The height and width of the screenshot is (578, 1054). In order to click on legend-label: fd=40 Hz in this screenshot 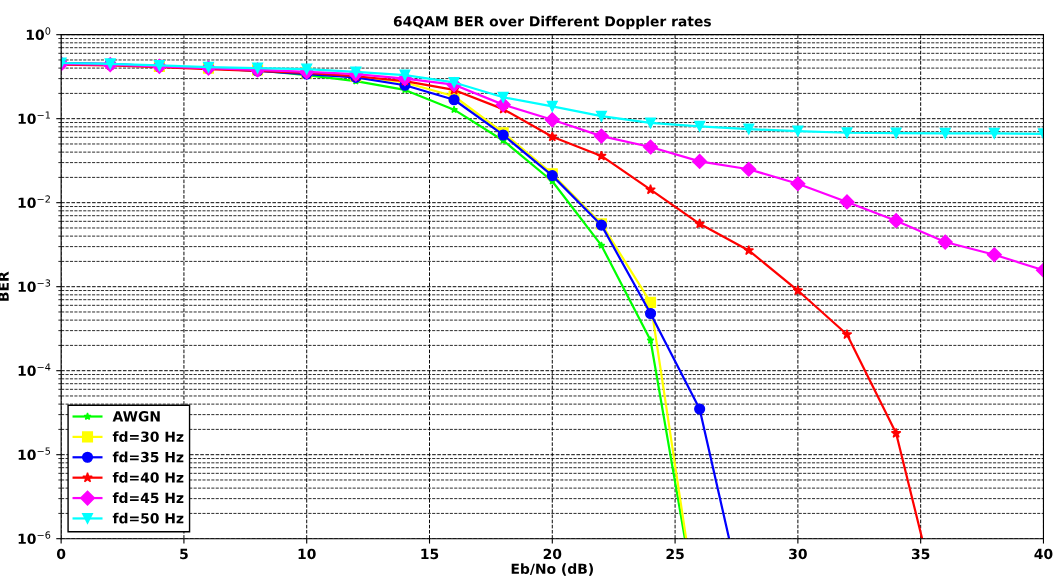, I will do `click(148, 477)`.